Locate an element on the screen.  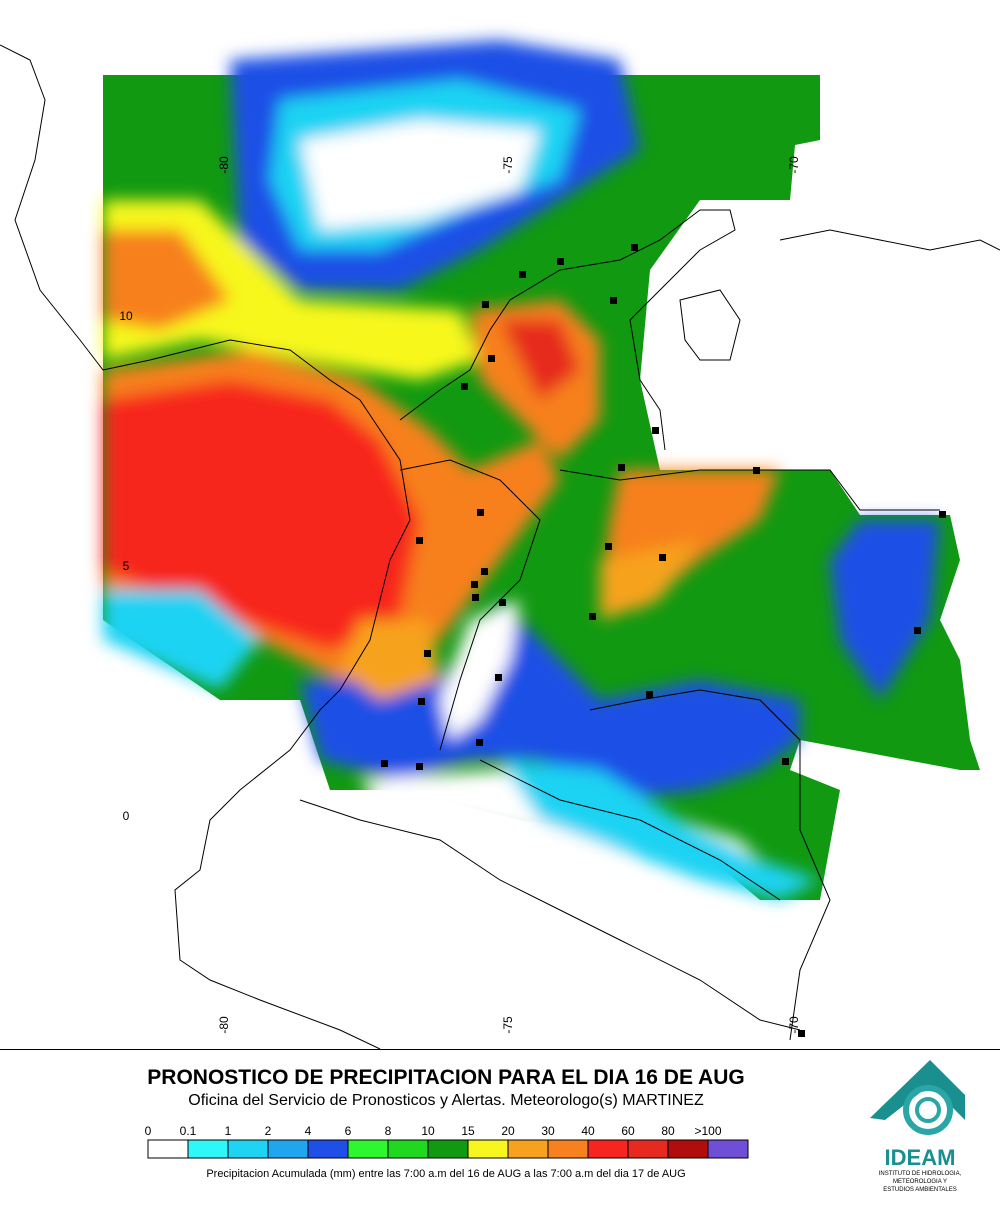
colorbar-label: 30 is located at coordinates (548, 1131).